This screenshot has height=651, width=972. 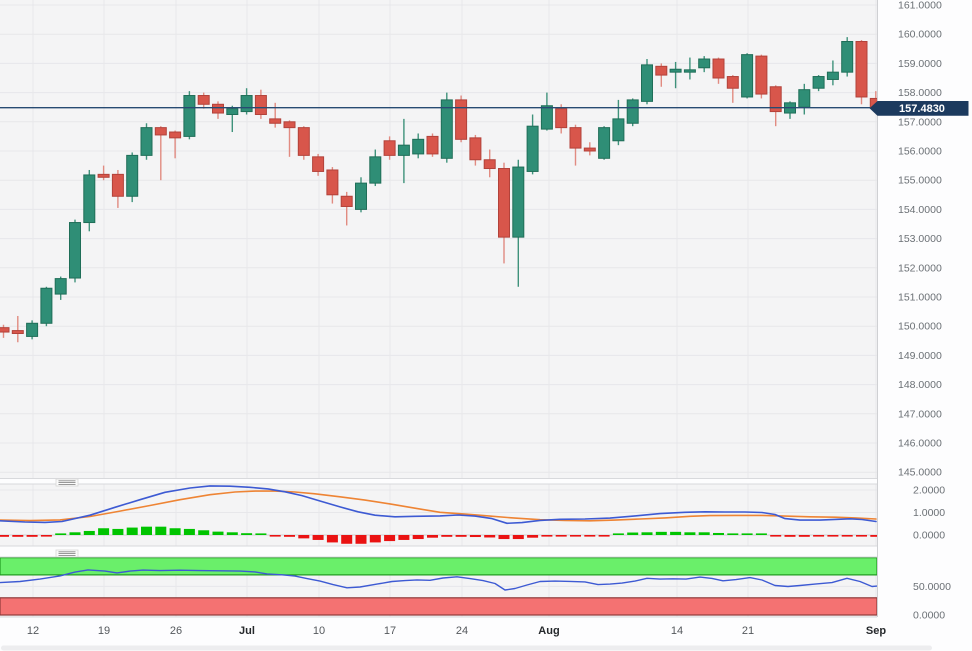 I want to click on price-axis-label: 160.0000, so click(x=920, y=35).